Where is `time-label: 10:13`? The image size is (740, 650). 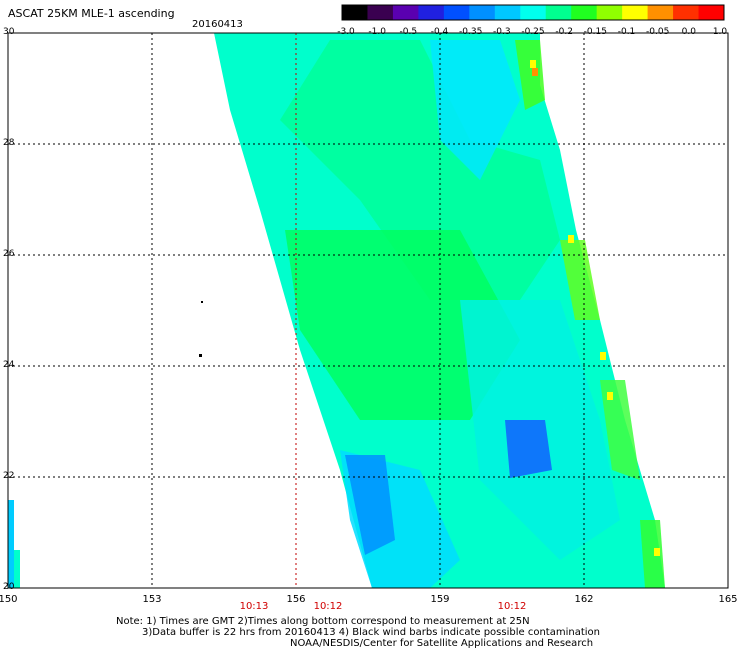
time-label: 10:13 is located at coordinates (254, 606).